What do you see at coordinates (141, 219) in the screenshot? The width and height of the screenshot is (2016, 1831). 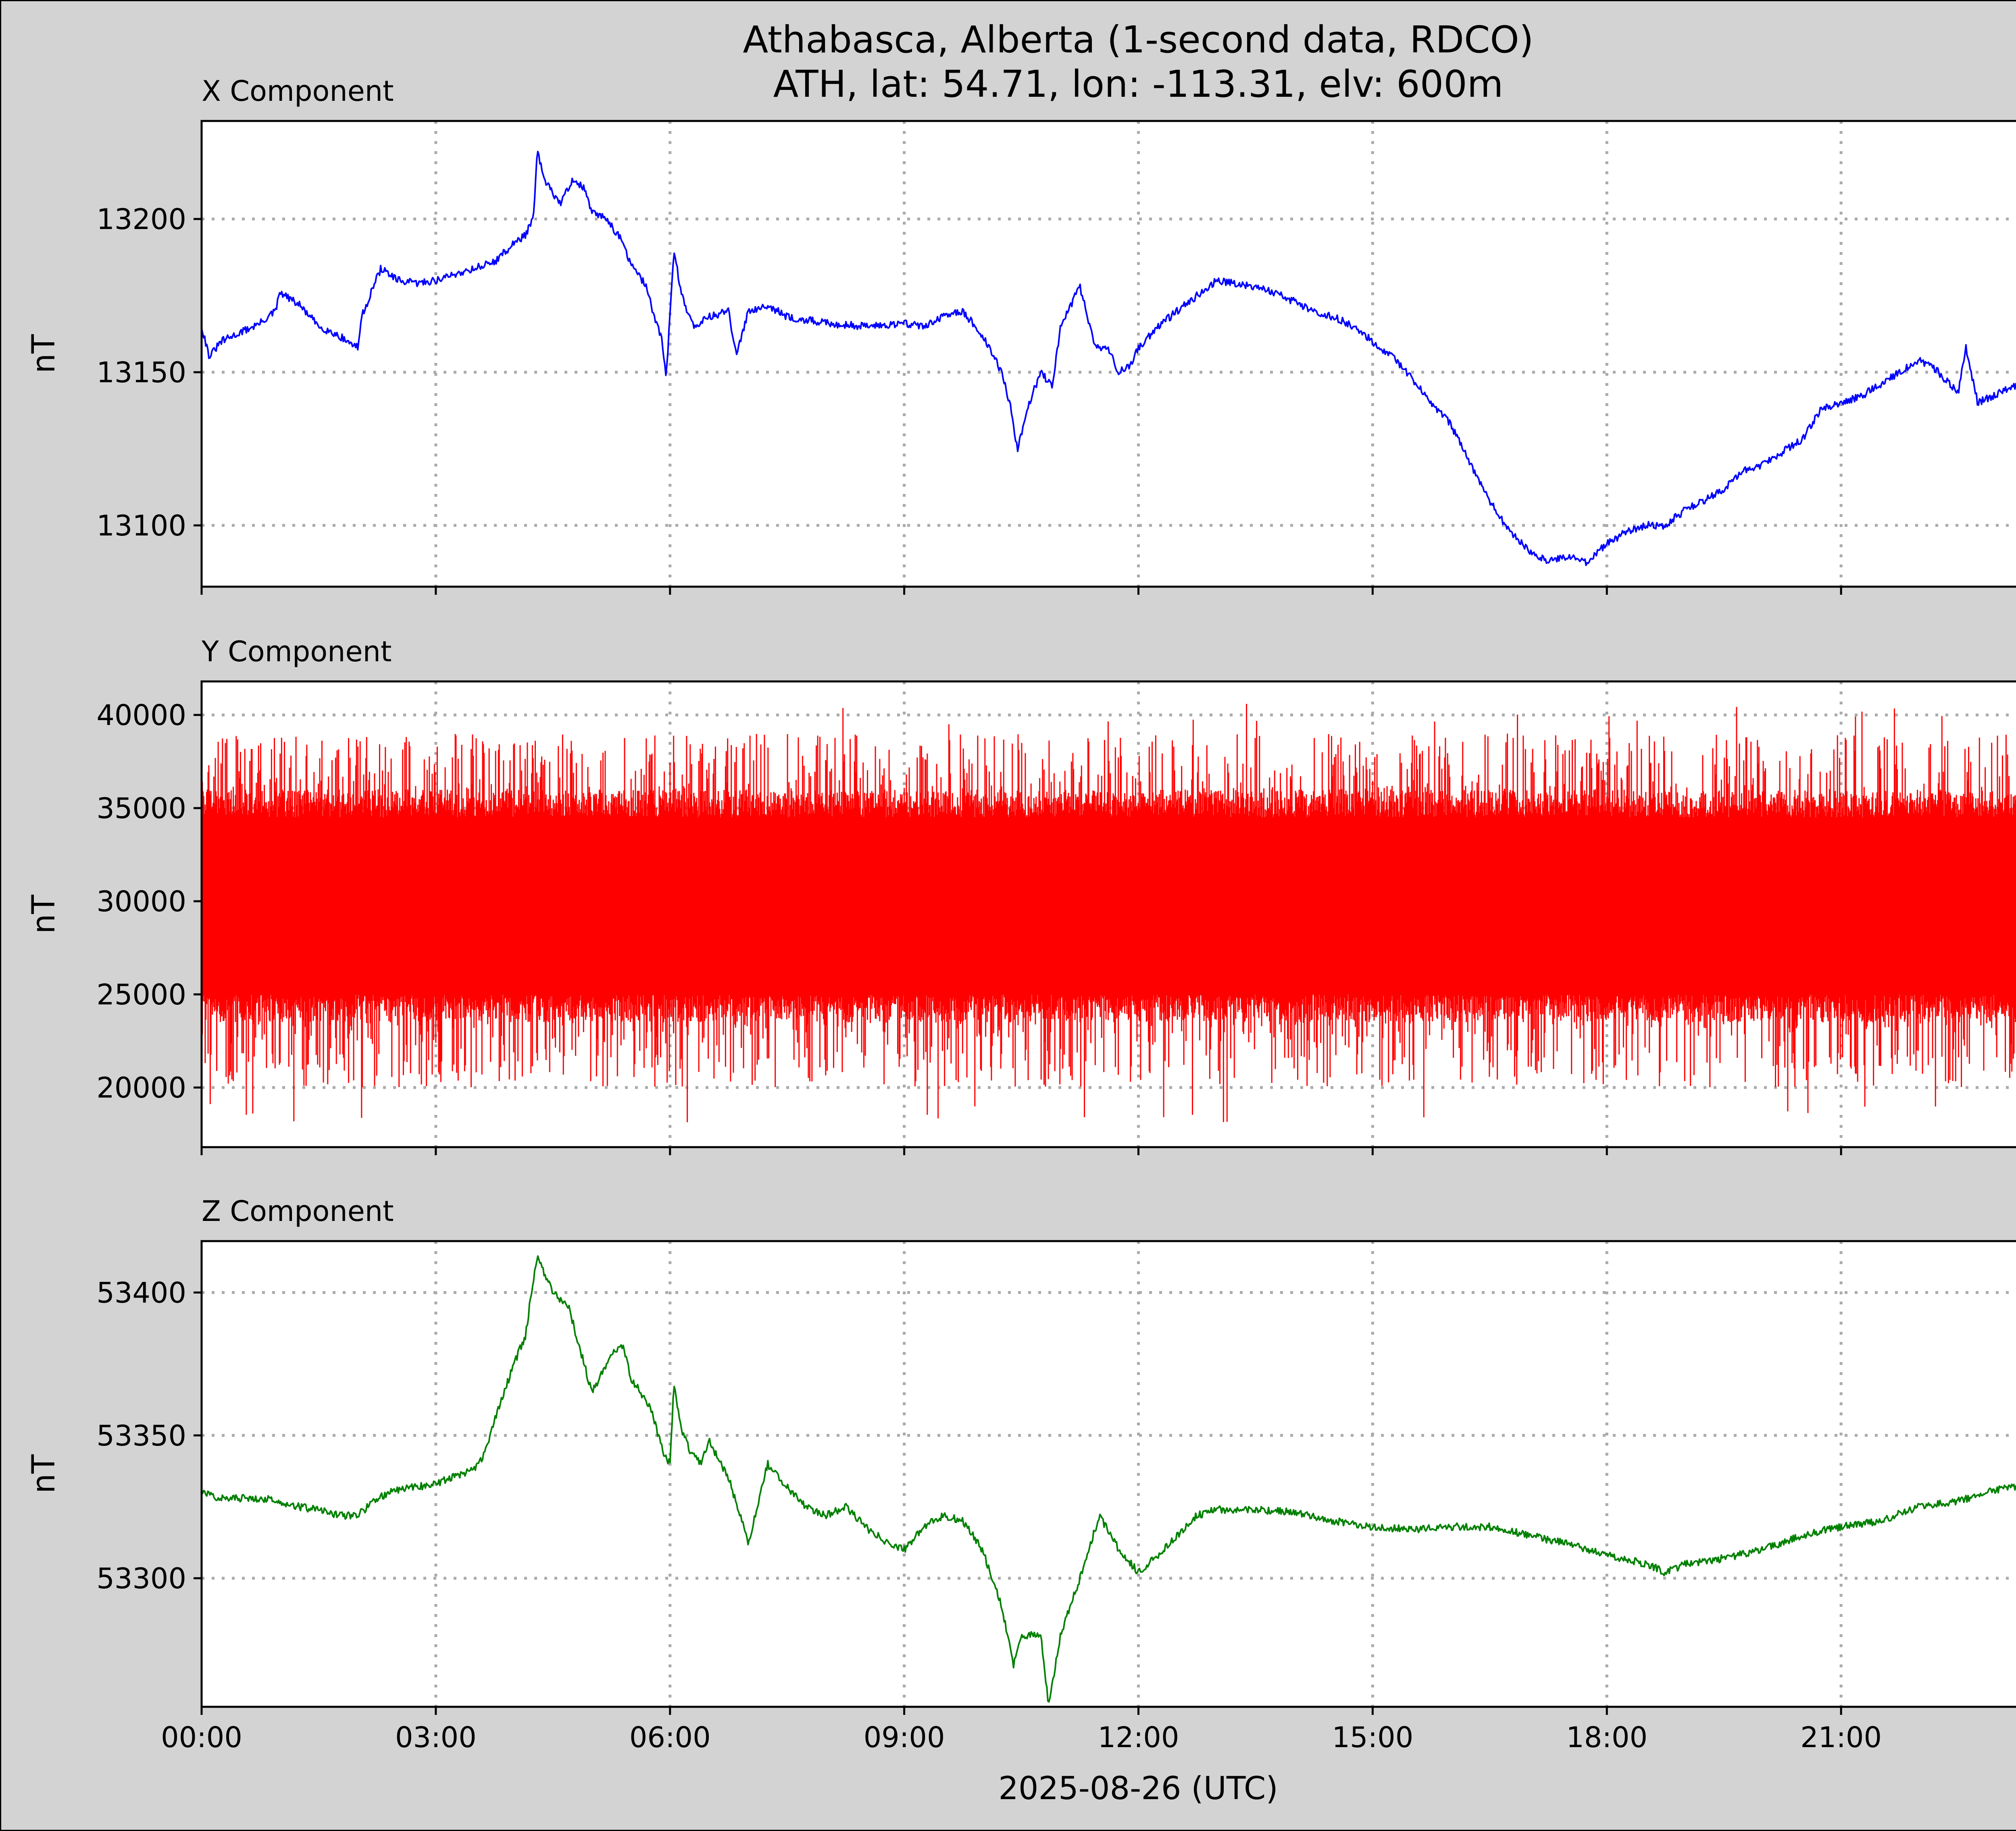 I see `y-tick-label: 13200` at bounding box center [141, 219].